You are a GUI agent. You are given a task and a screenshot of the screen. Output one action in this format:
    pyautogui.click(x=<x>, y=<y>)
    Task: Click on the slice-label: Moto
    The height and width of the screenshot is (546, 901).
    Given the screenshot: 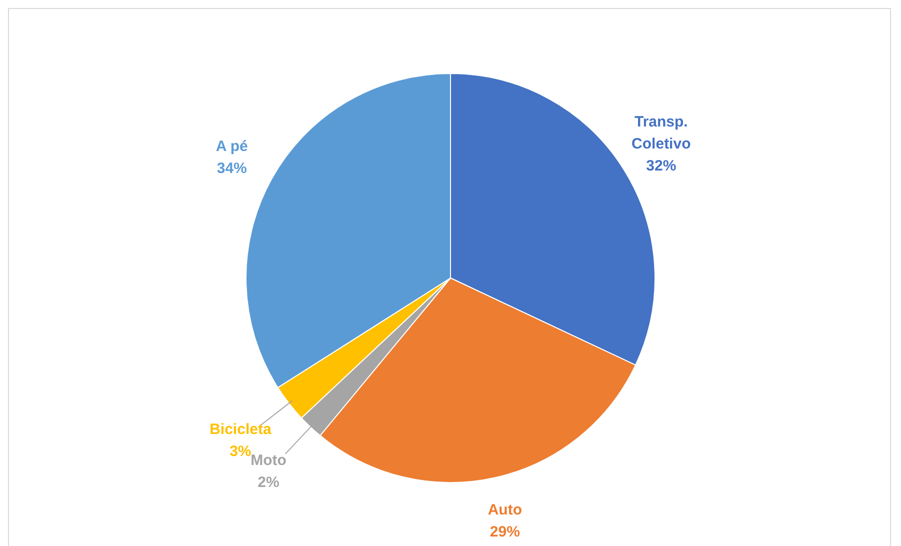 What is the action you would take?
    pyautogui.click(x=268, y=460)
    